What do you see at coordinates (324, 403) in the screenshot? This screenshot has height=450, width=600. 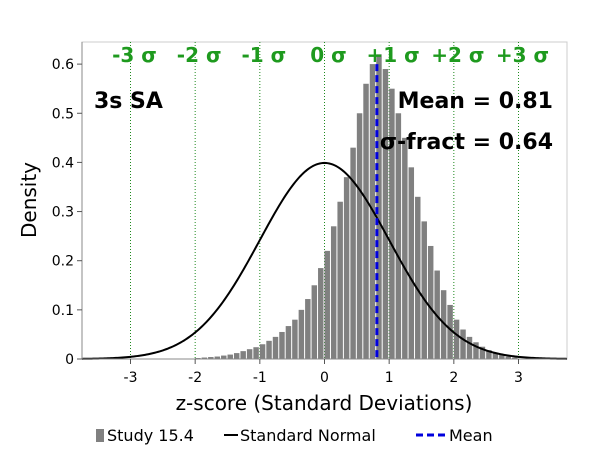 I see `x-axis-title: z-score (Standard Deviations)` at bounding box center [324, 403].